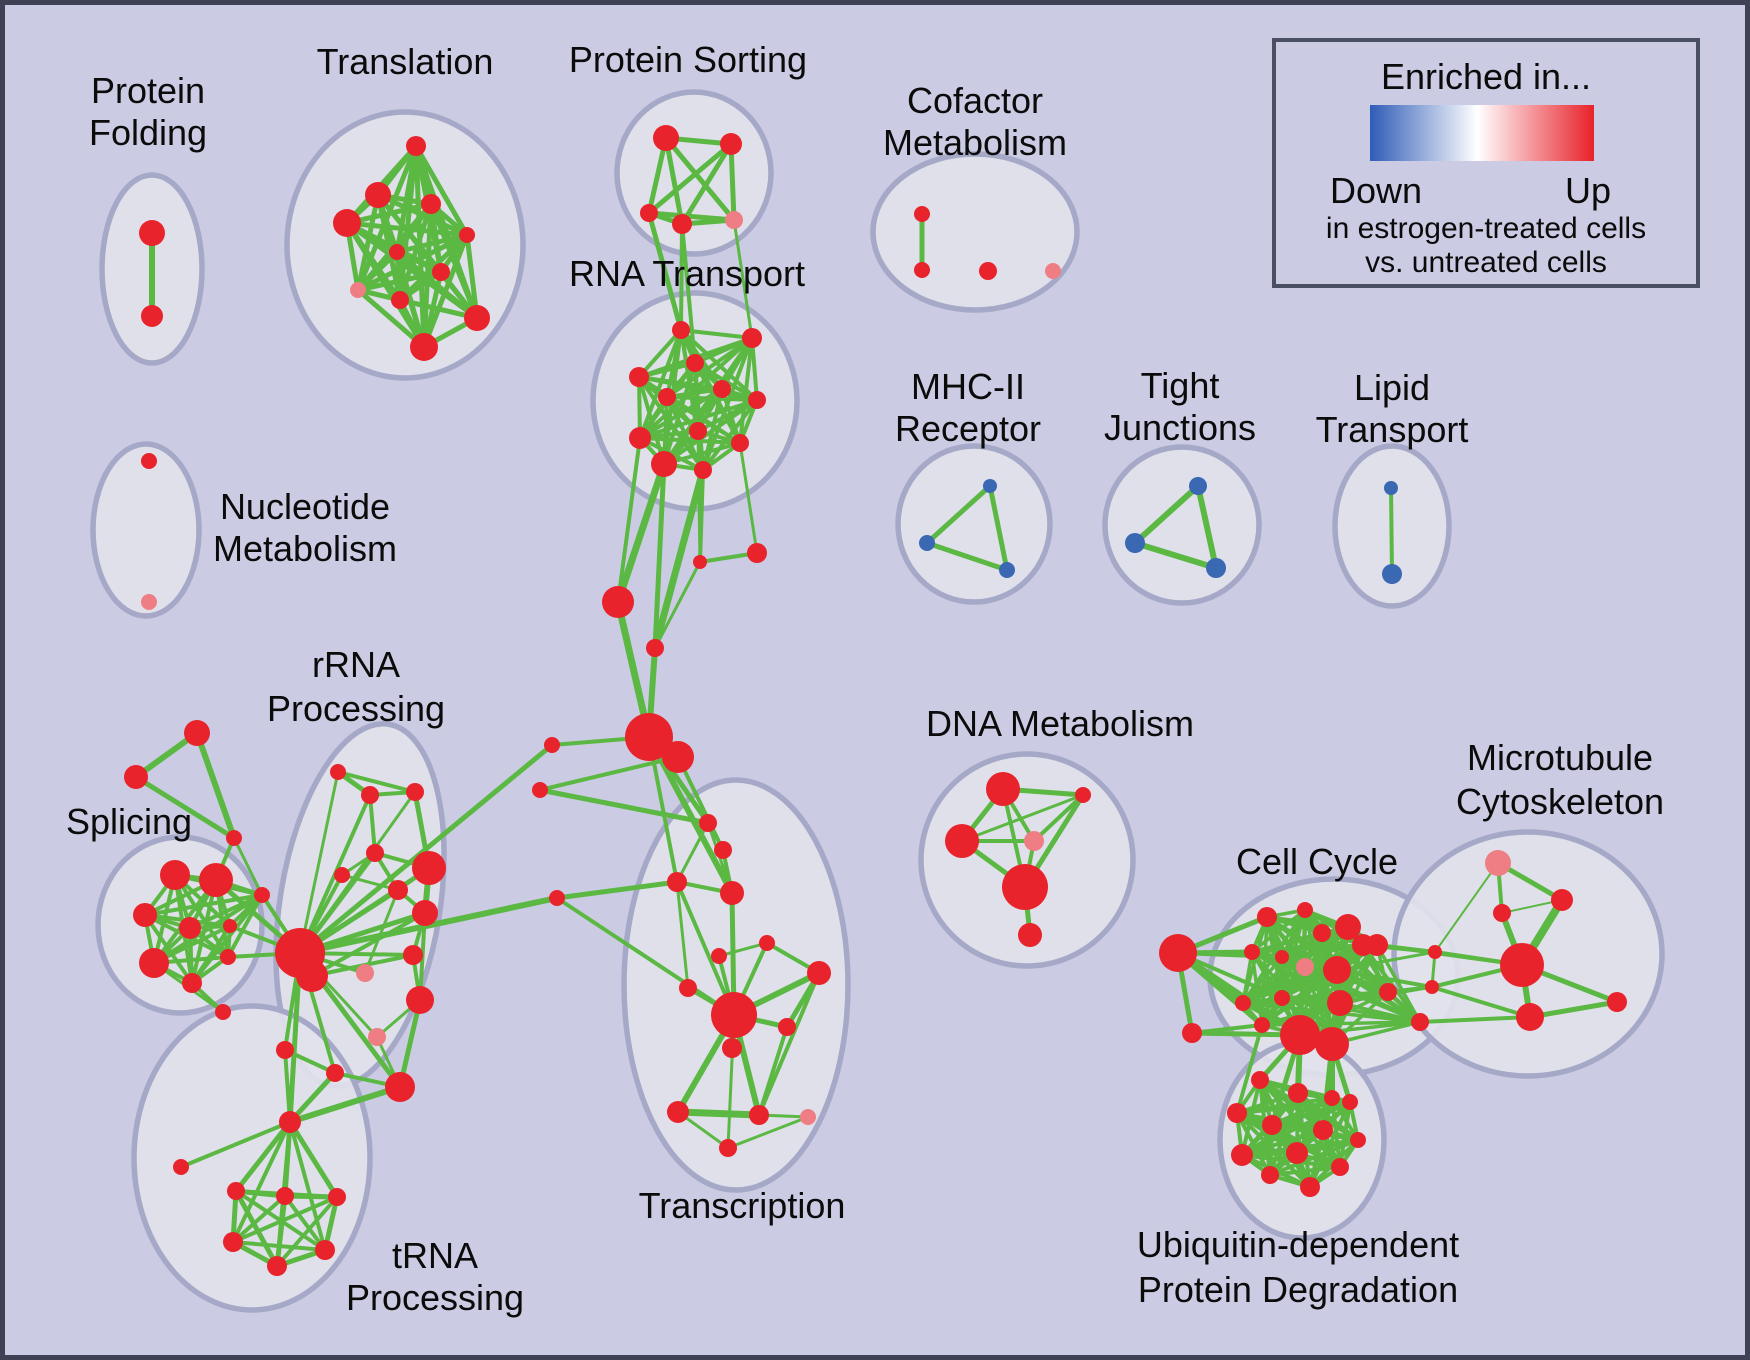 The width and height of the screenshot is (1750, 1360). I want to click on legend-caption-line1: in estrogen-treated cells, so click(1486, 228).